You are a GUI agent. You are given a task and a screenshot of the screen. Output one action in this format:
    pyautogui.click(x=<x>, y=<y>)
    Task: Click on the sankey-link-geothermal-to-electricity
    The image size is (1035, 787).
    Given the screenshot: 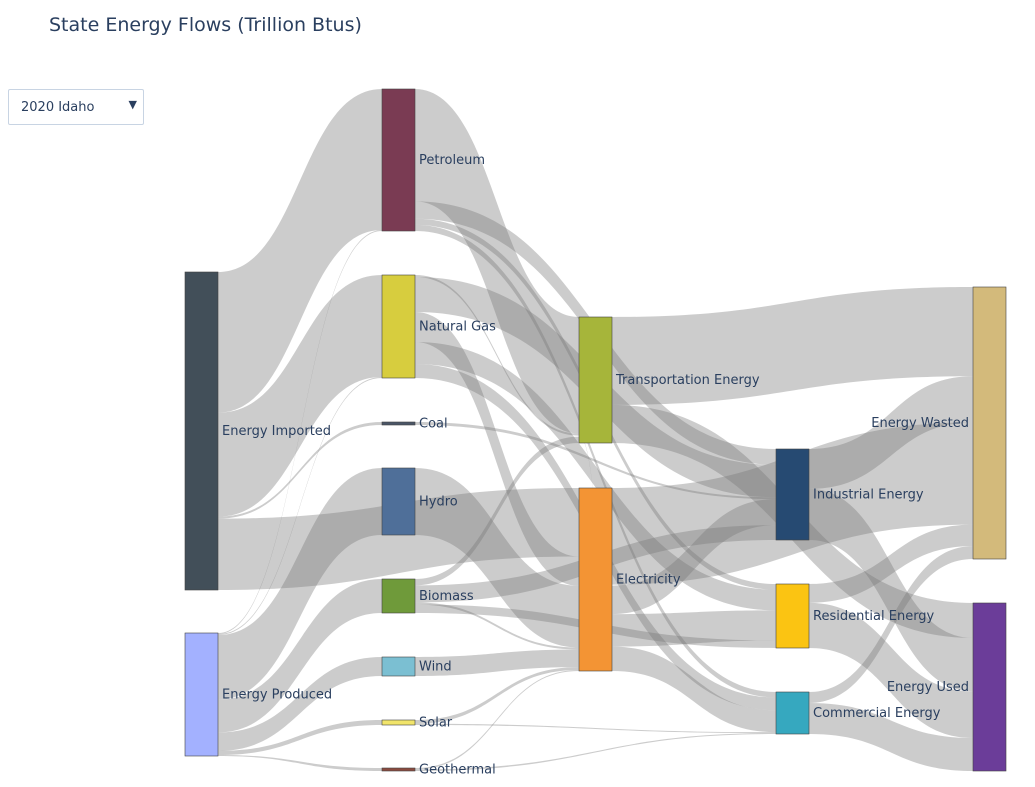 What is the action you would take?
    pyautogui.click(x=497, y=720)
    